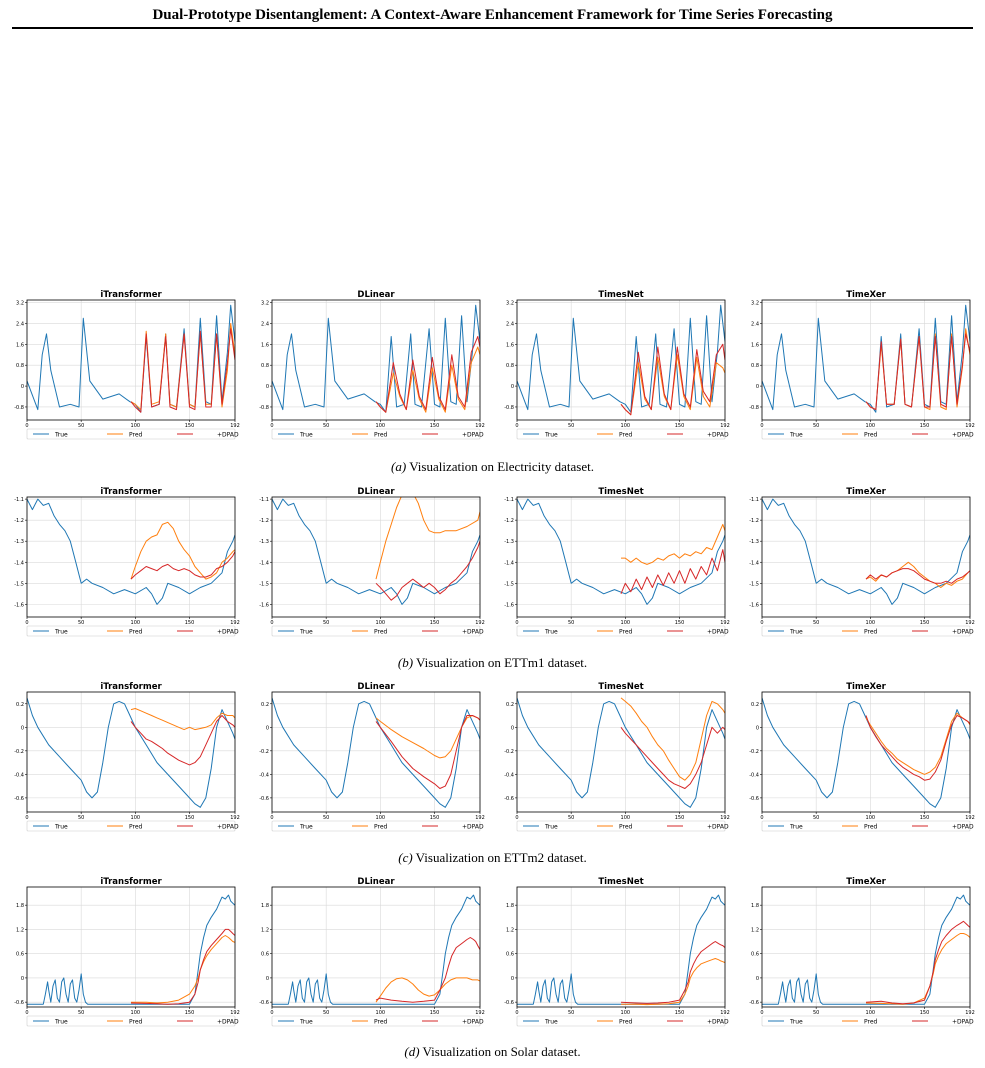  Describe the element at coordinates (399, 466) in the screenshot. I see `caption-label: (a)` at that location.